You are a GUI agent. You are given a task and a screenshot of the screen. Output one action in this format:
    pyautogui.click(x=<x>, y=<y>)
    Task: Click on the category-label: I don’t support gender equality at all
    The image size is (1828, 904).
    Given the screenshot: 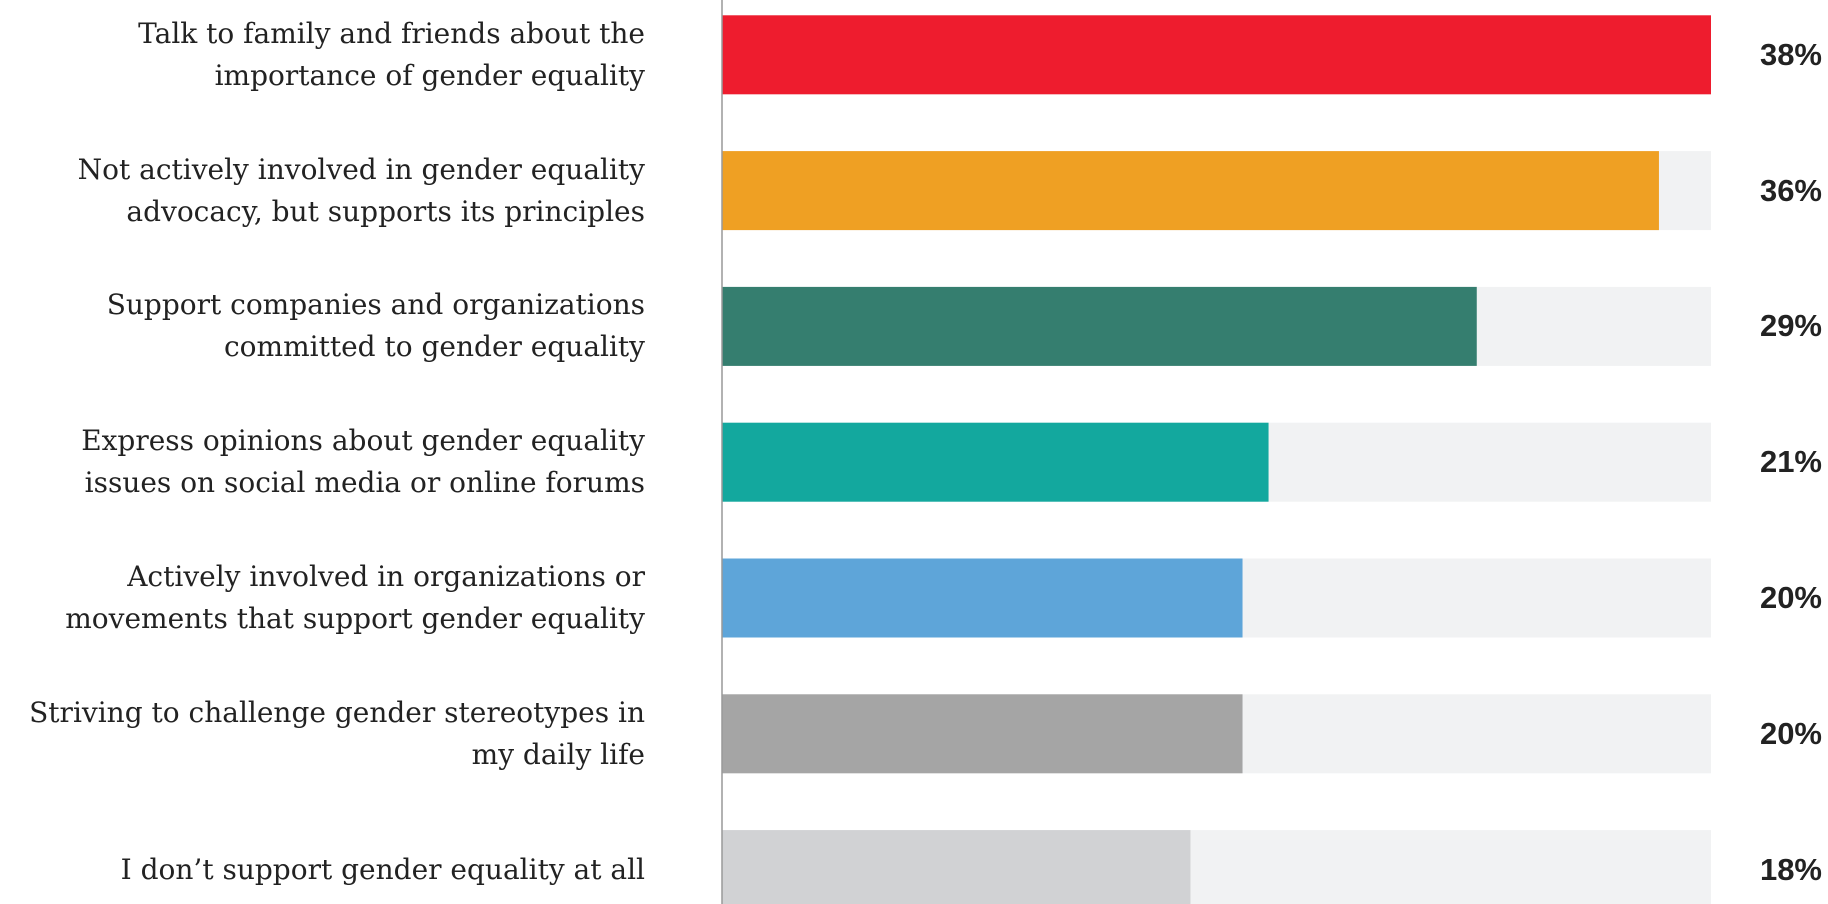 What is the action you would take?
    pyautogui.click(x=382, y=869)
    